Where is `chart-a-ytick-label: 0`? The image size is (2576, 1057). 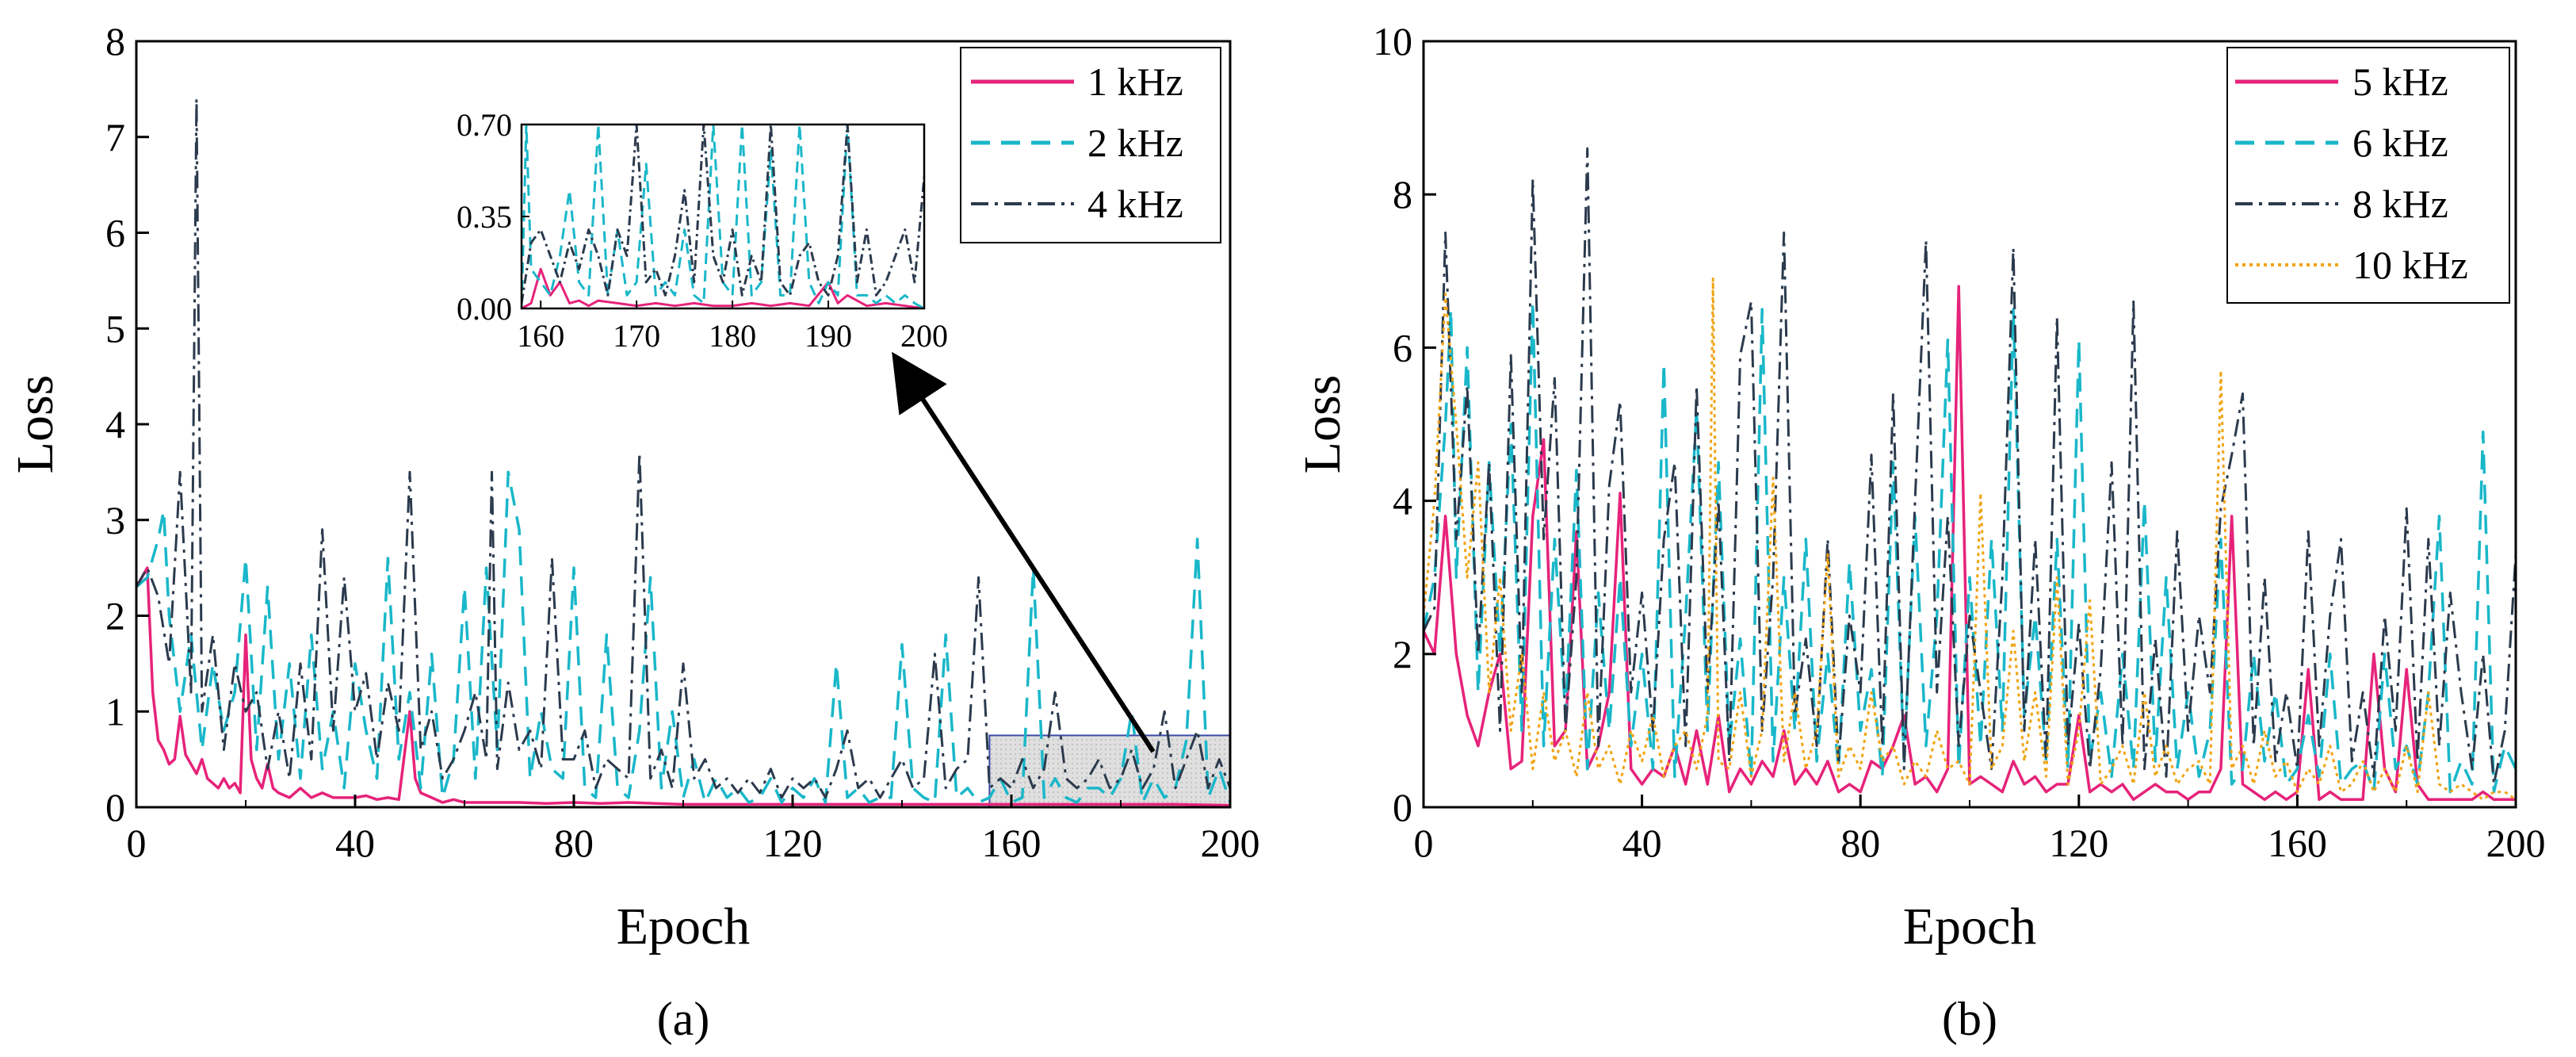
chart-a-ytick-label: 0 is located at coordinates (115, 807).